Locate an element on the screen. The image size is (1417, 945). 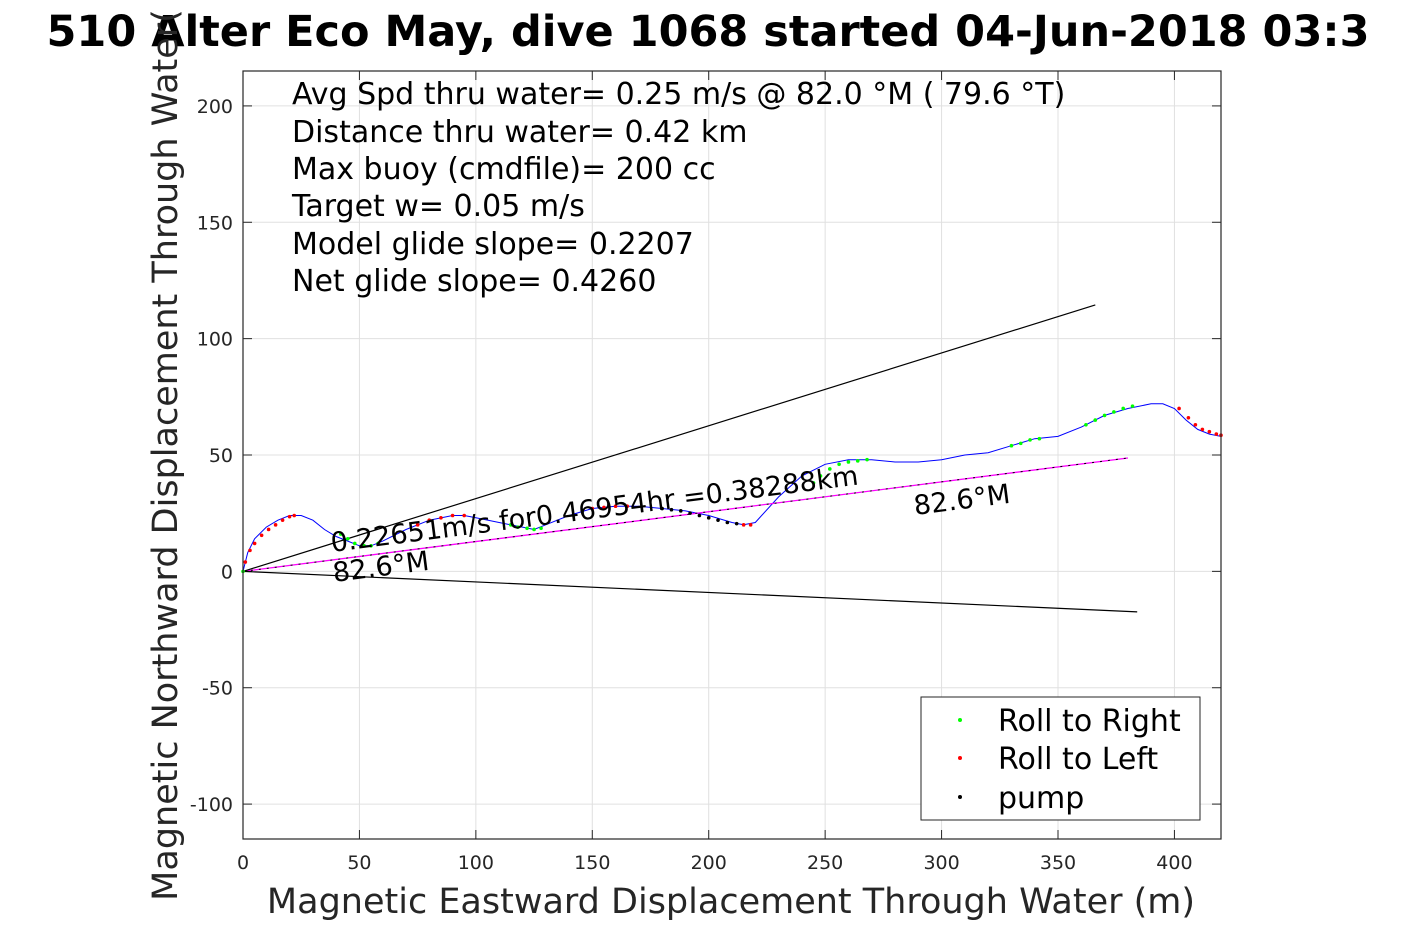
x-tick-label: 250 is located at coordinates (825, 863).